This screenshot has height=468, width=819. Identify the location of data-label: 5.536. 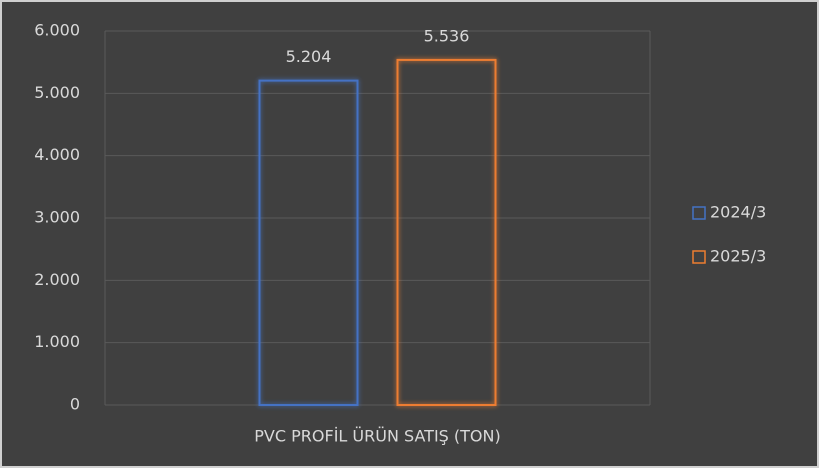
(447, 35).